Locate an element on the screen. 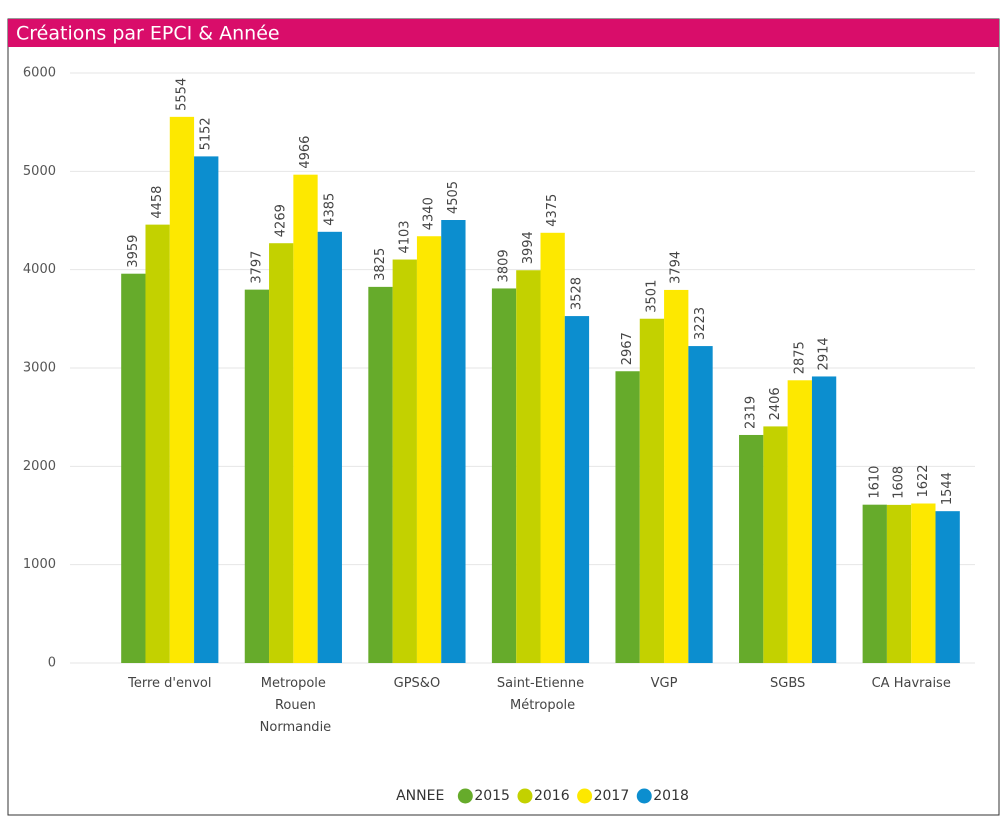 This screenshot has width=1006, height=817. x-tick-line: Rouen is located at coordinates (293, 705).